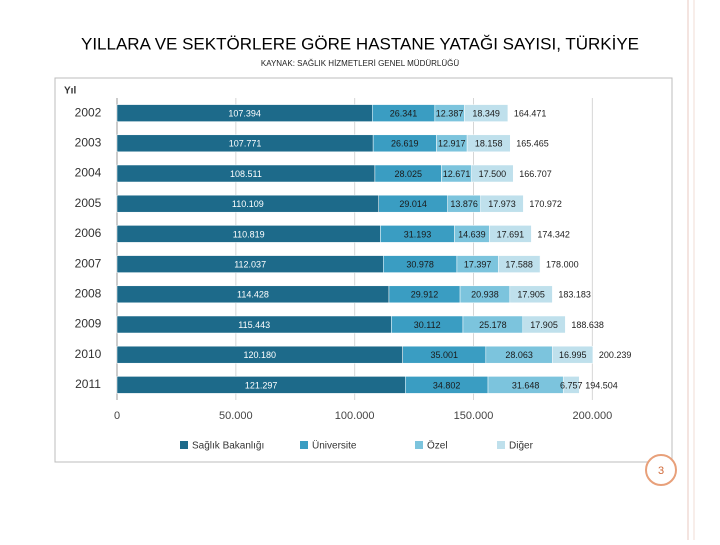 Image resolution: width=720 pixels, height=545 pixels. What do you see at coordinates (88, 203) in the screenshot?
I see `y-tick-label: 2005` at bounding box center [88, 203].